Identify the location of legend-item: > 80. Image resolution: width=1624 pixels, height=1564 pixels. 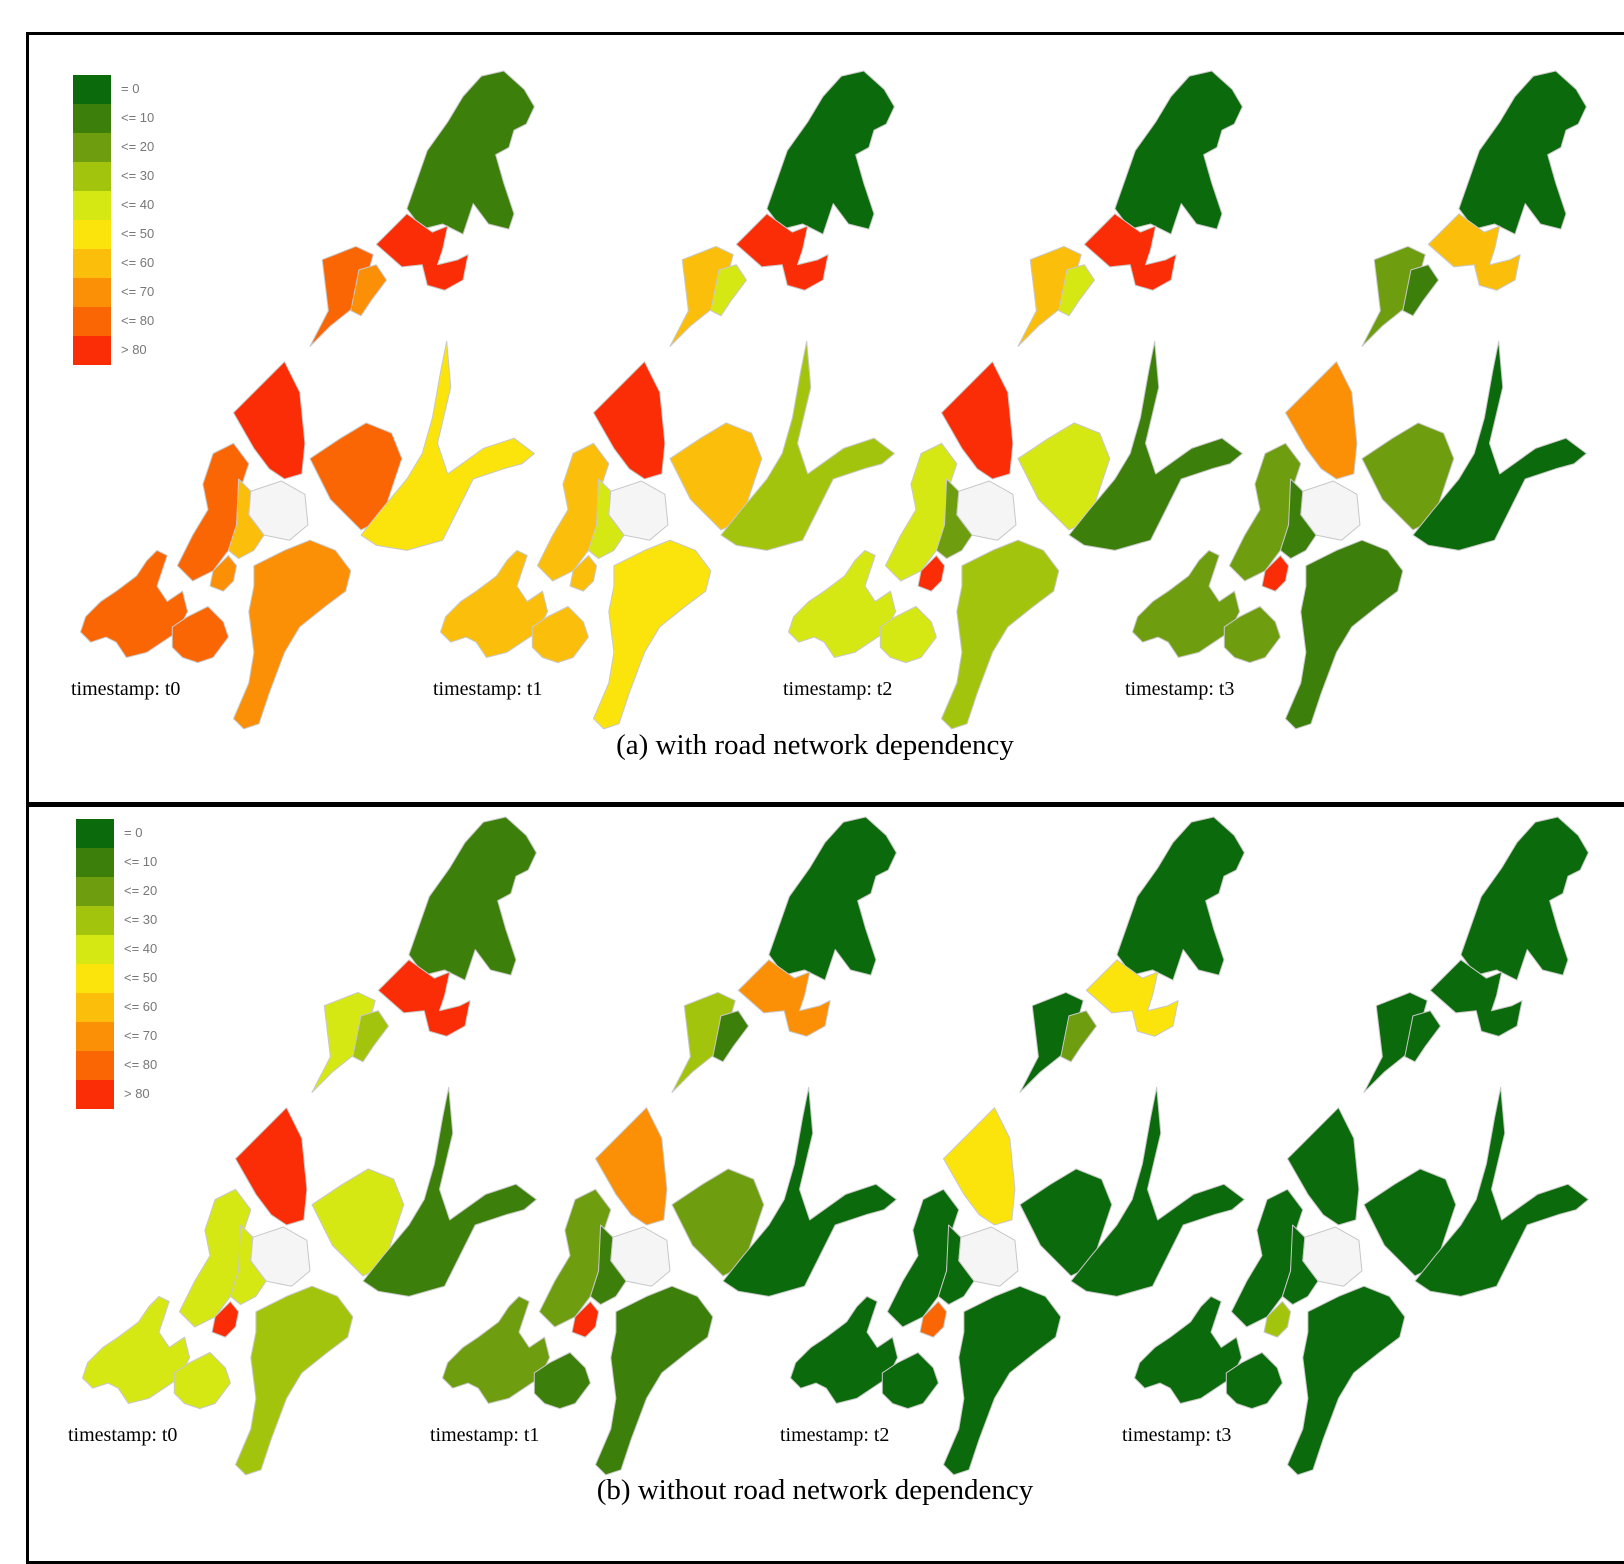
(153, 350).